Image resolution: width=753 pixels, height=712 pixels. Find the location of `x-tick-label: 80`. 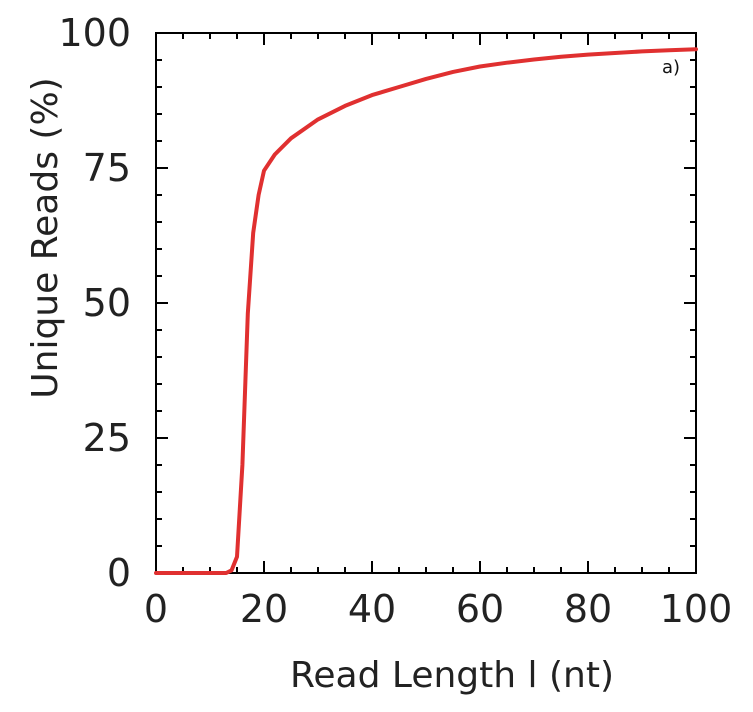

x-tick-label: 80 is located at coordinates (588, 609).